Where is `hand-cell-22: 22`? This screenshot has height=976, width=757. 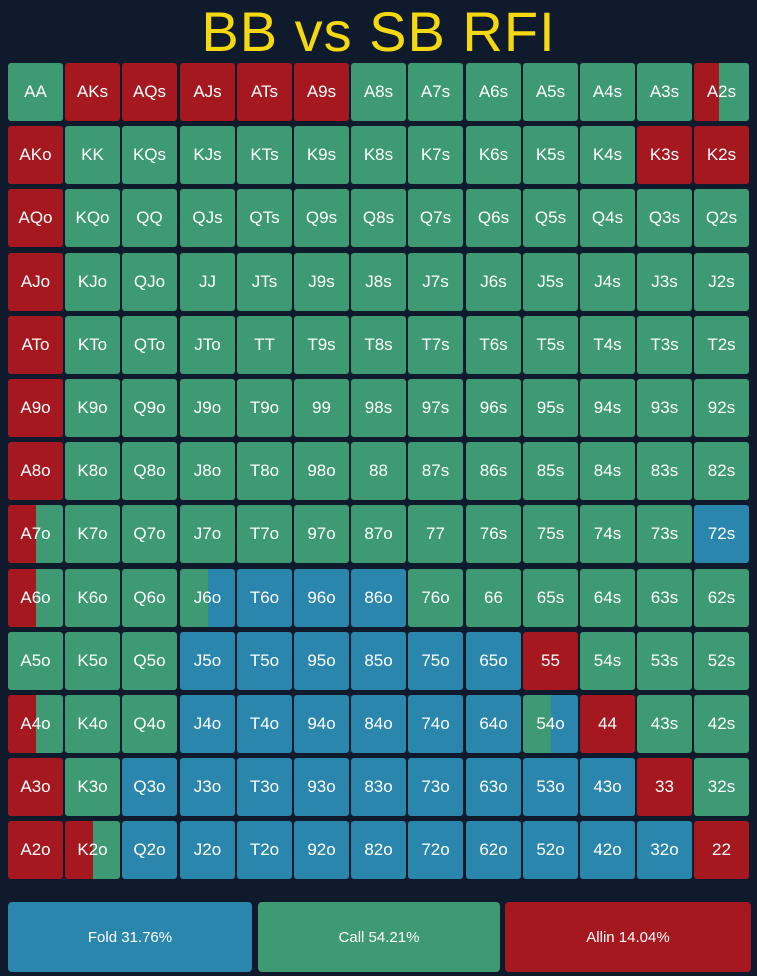
hand-cell-22: 22 is located at coordinates (721, 850).